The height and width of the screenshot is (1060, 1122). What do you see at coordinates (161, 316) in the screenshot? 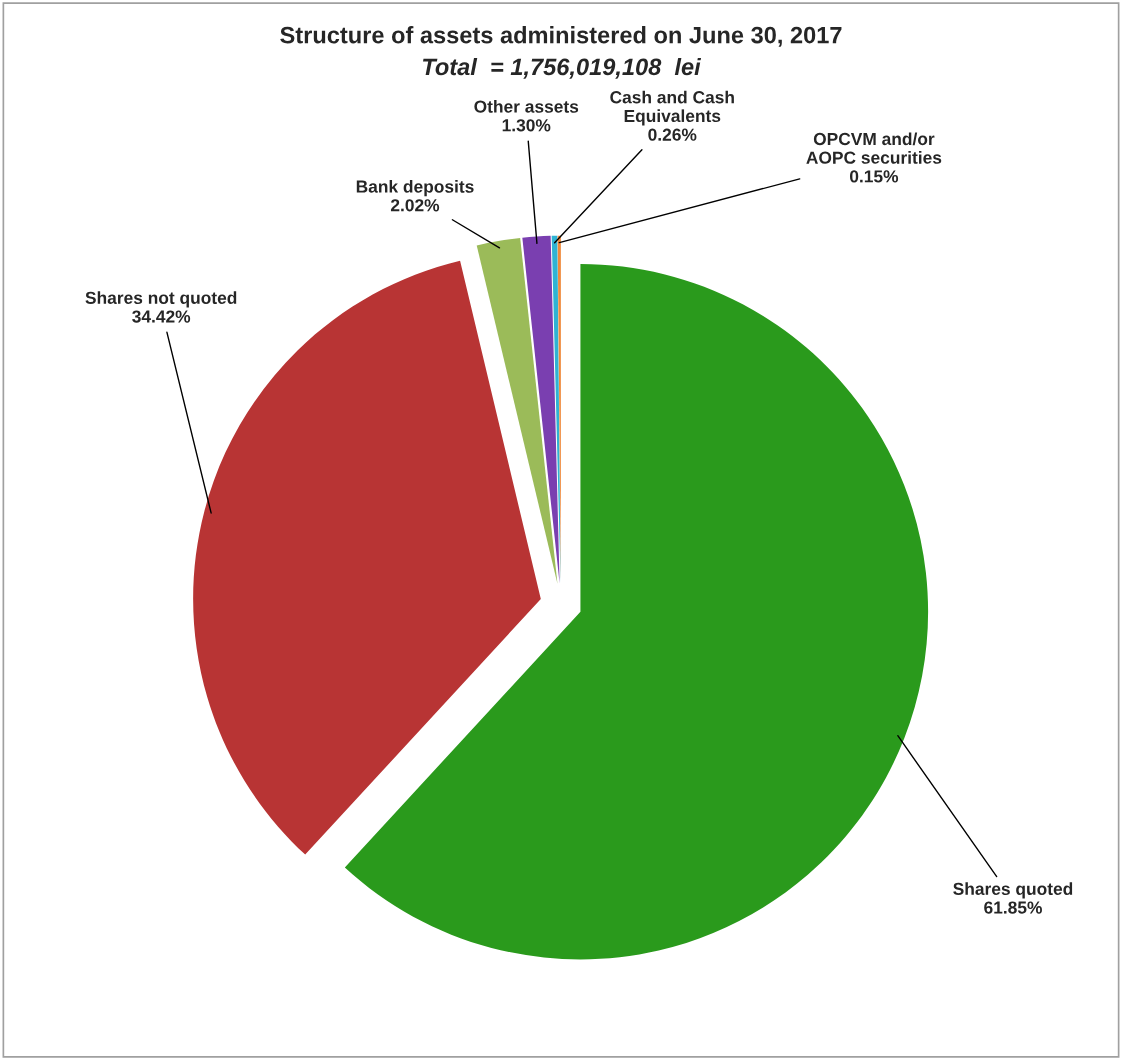
I see `data-label: 34.42%` at bounding box center [161, 316].